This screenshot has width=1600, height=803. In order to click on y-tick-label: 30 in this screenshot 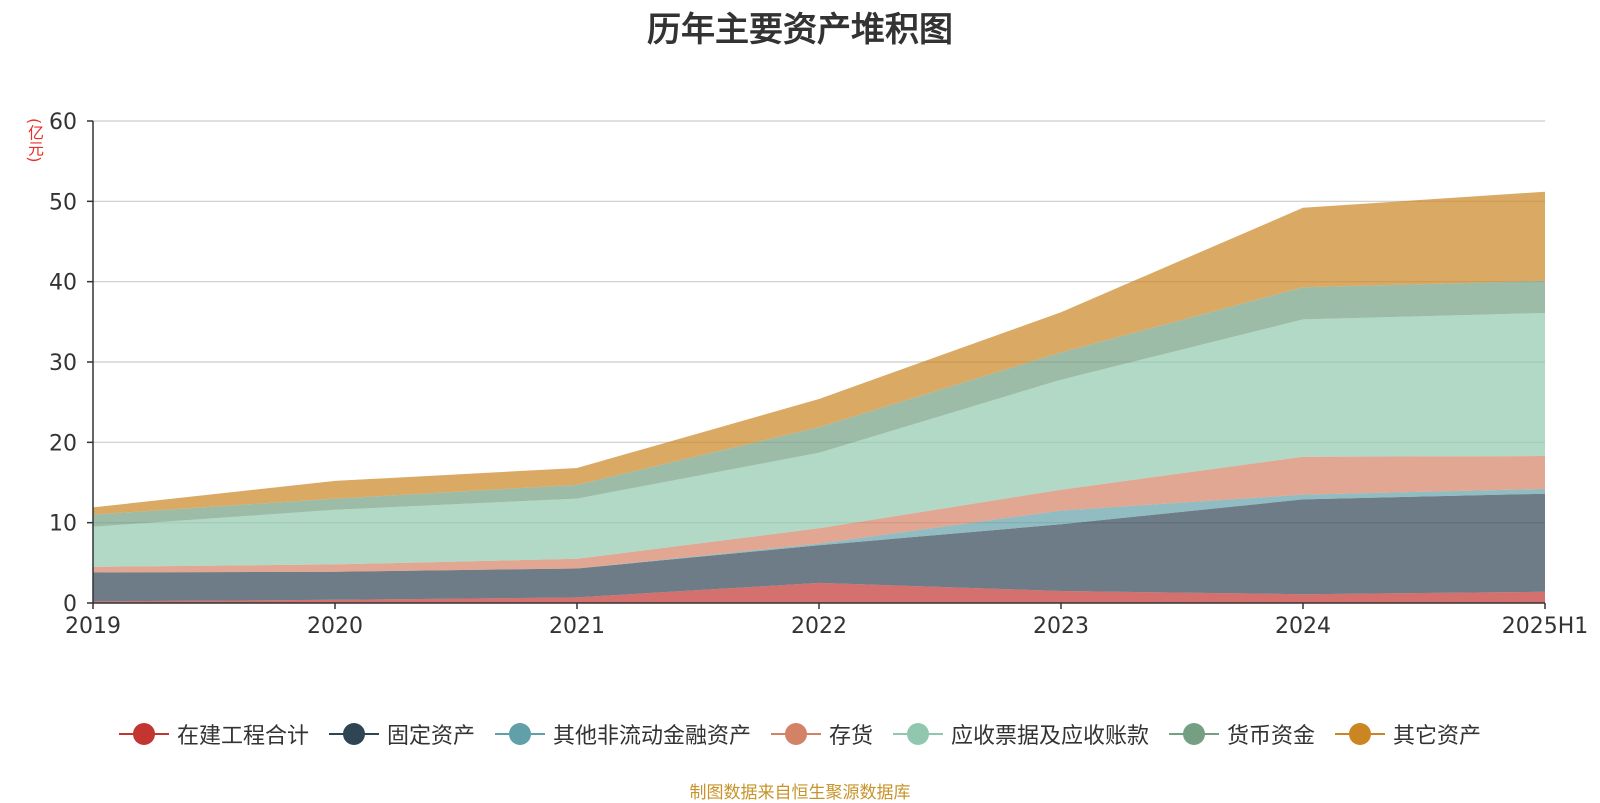, I will do `click(63, 363)`.